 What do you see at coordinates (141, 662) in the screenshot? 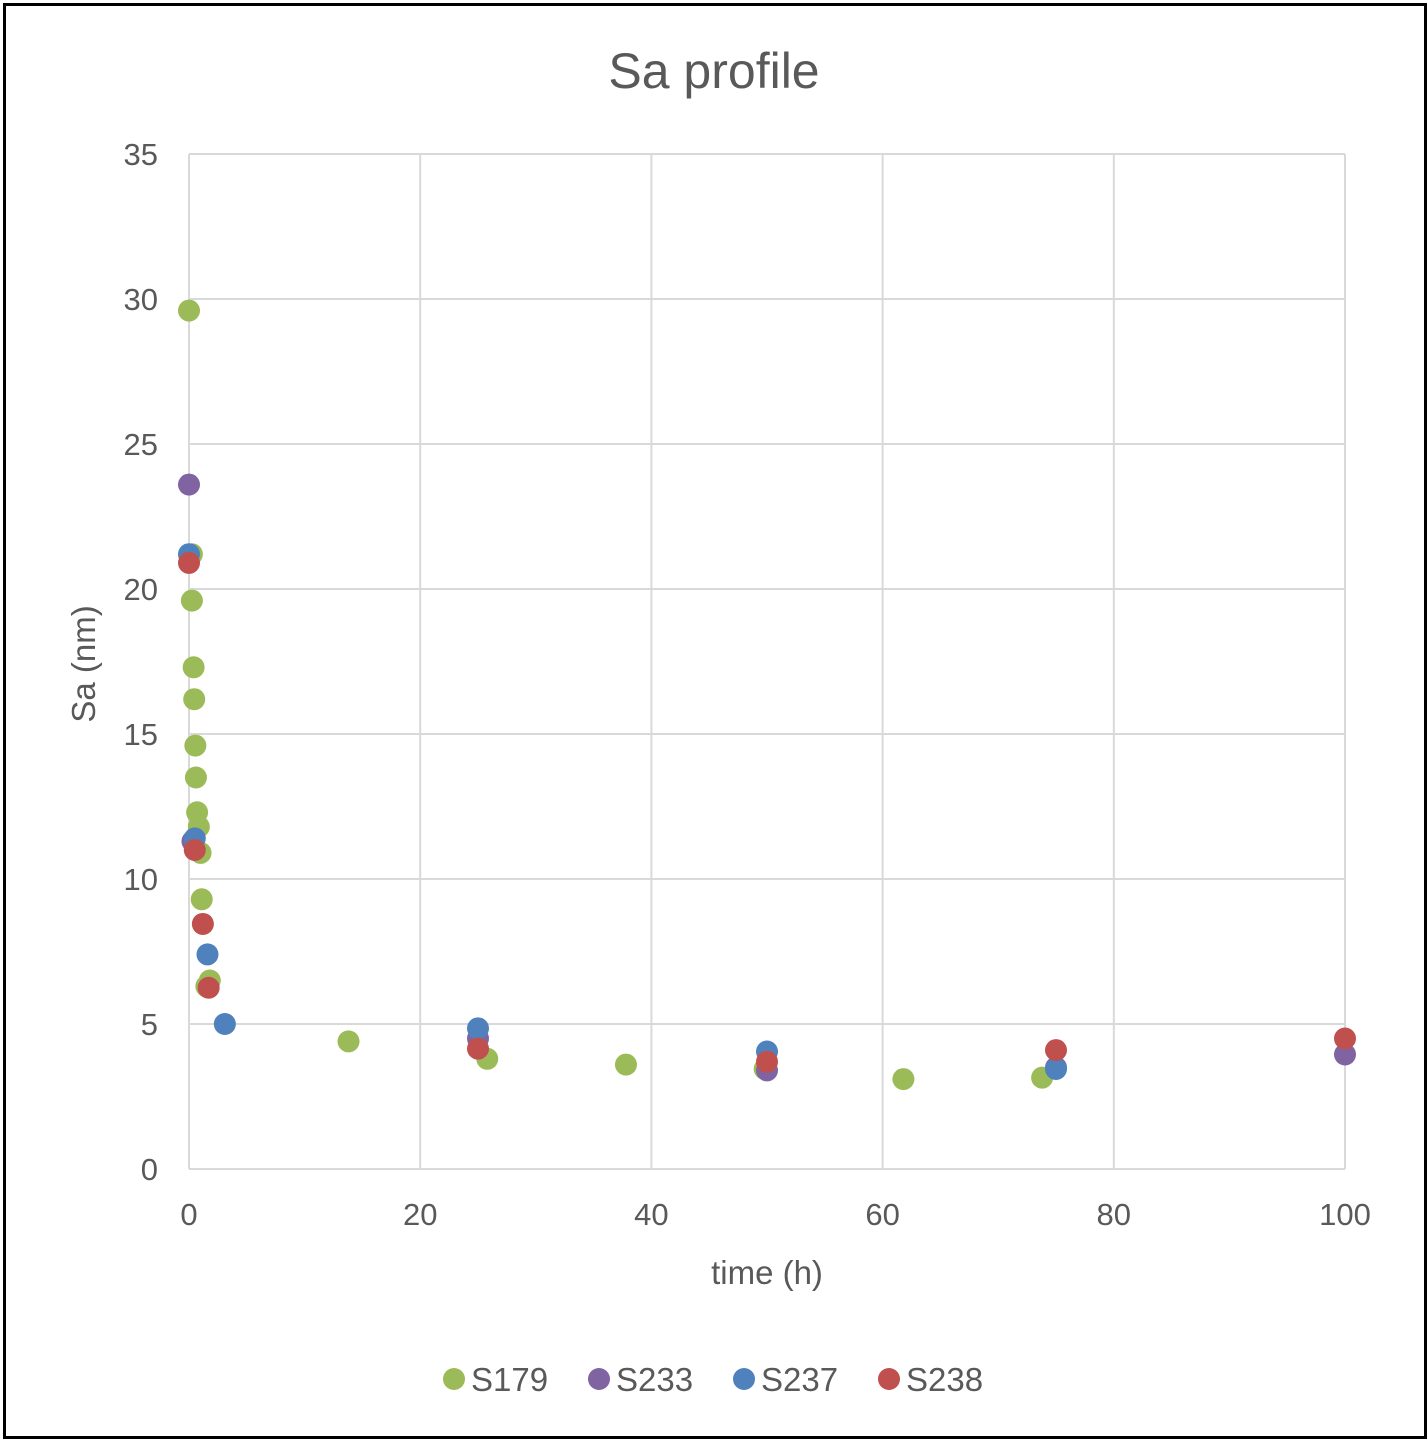
I see `y-tick-labels: 0 5 10 15 20 25 30 35` at bounding box center [141, 662].